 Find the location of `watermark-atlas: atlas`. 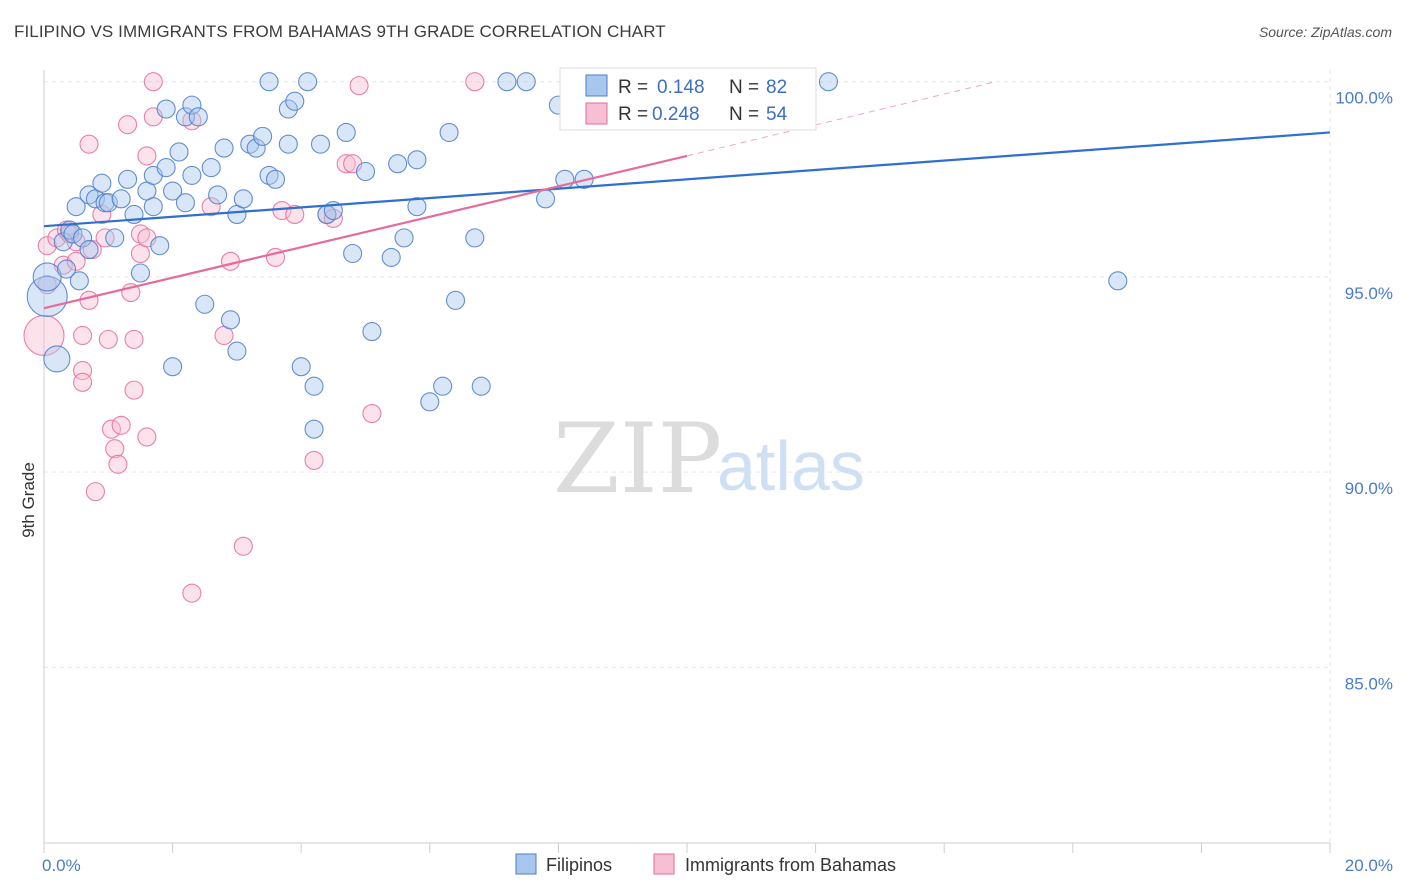

watermark-atlas: atlas is located at coordinates (791, 466).